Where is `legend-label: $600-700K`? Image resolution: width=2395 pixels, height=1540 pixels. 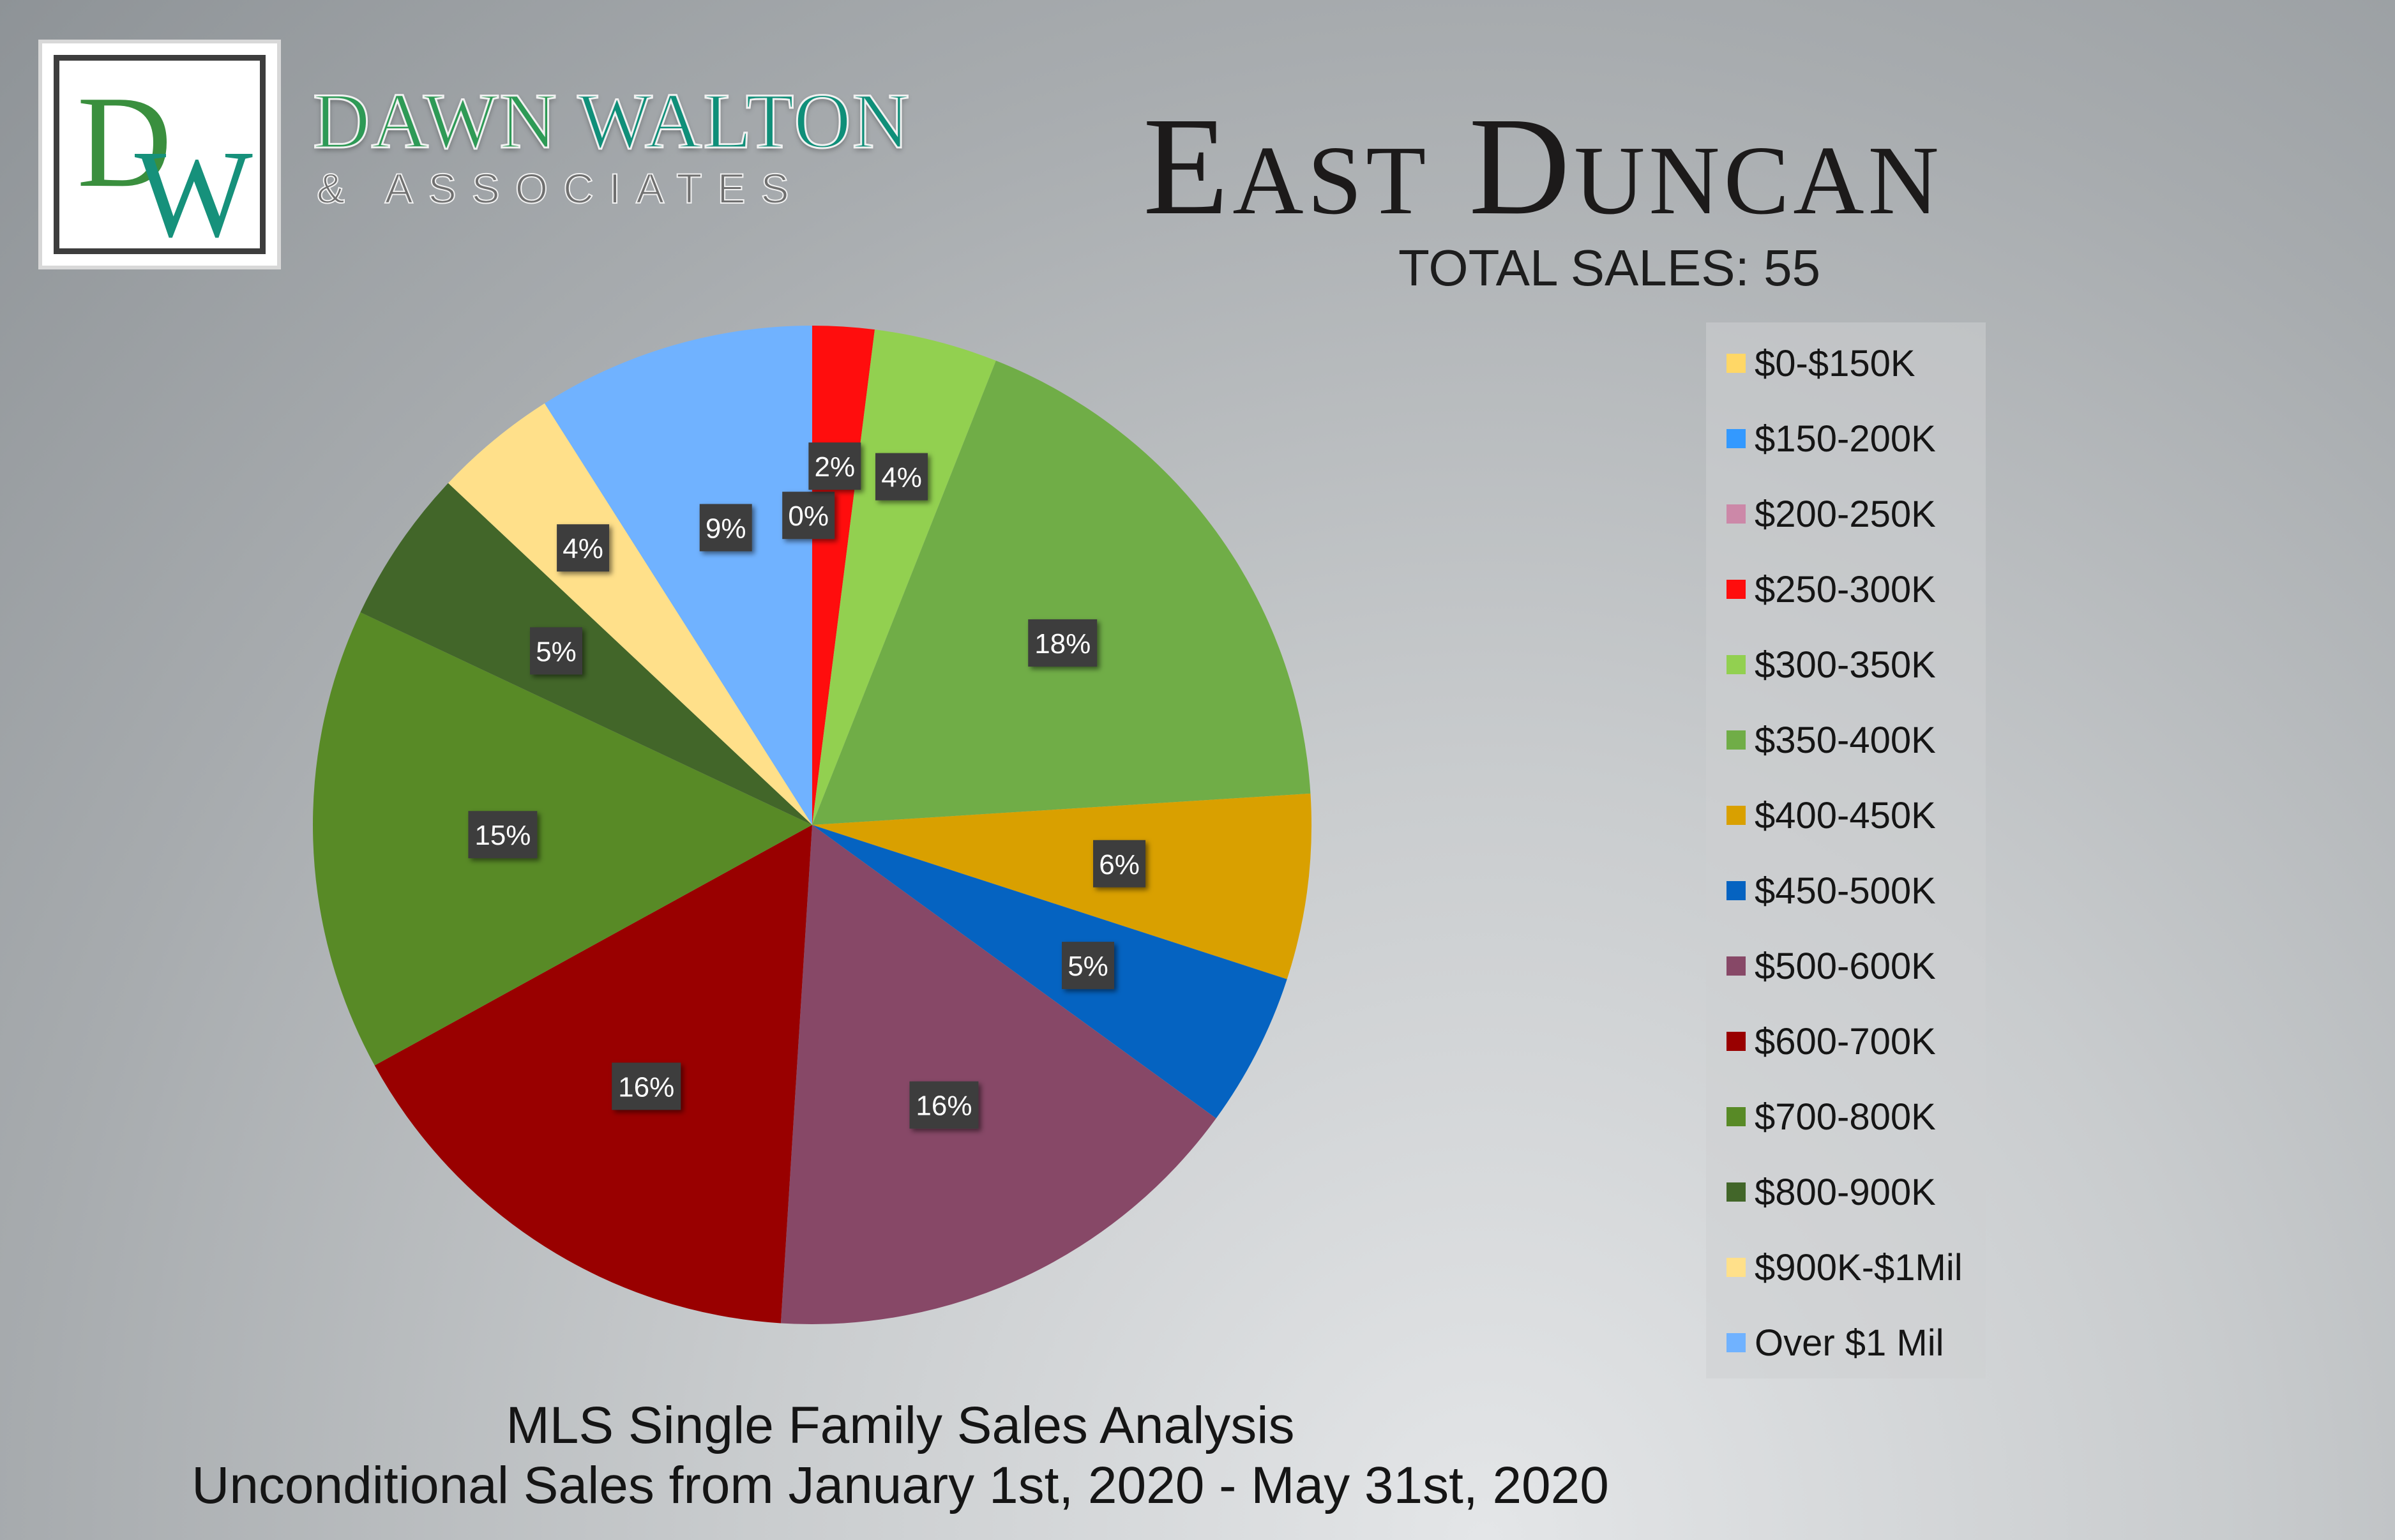 legend-label: $600-700K is located at coordinates (1845, 1041).